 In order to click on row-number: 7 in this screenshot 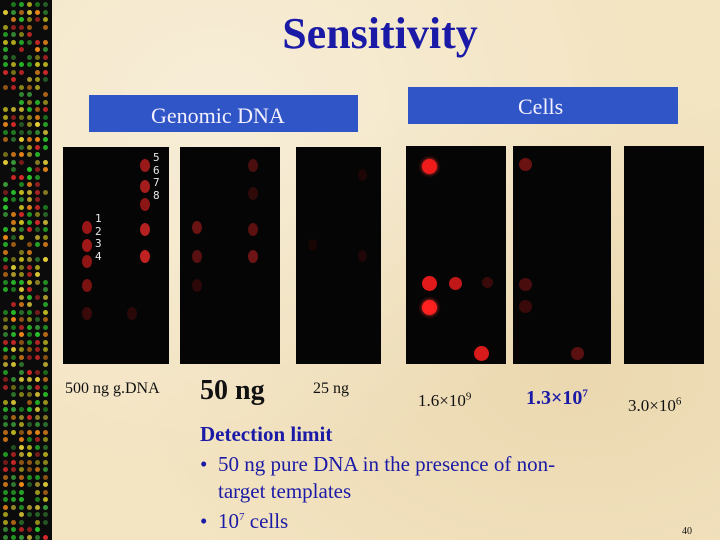, I will do `click(156, 183)`.